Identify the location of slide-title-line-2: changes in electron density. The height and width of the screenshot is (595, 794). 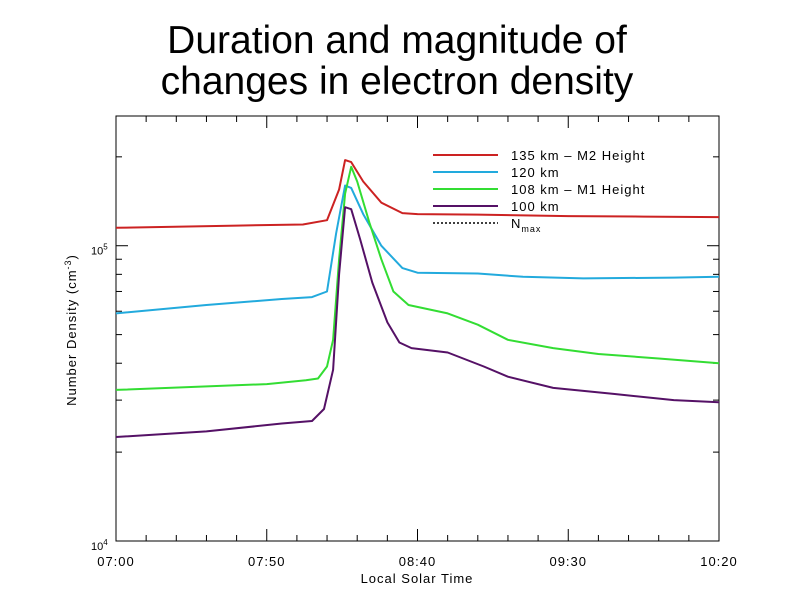
(397, 81).